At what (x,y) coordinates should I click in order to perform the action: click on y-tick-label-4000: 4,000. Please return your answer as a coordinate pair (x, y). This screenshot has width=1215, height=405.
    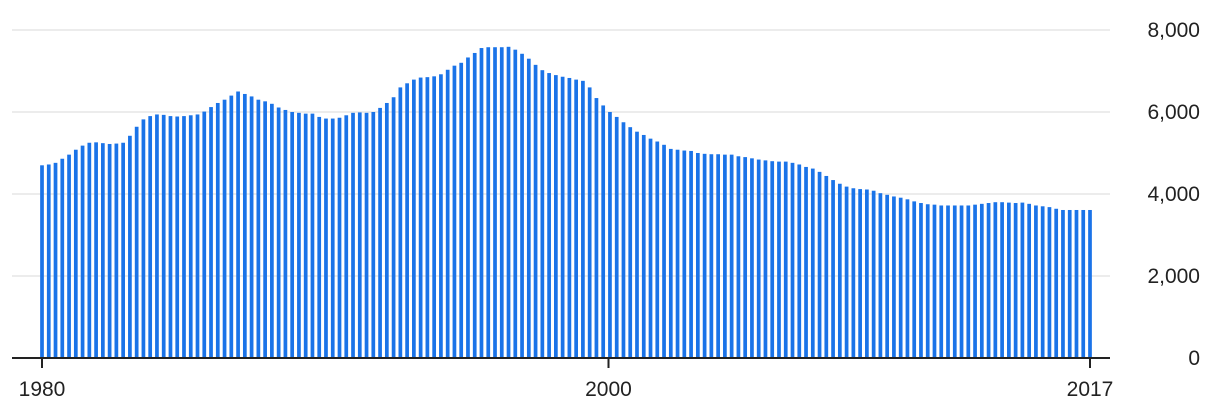
    Looking at the image, I should click on (1173, 194).